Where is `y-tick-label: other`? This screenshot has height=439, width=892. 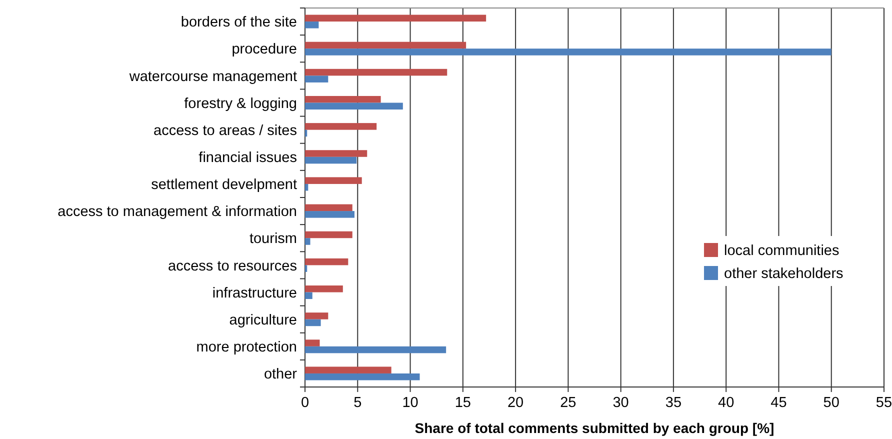 y-tick-label: other is located at coordinates (281, 374).